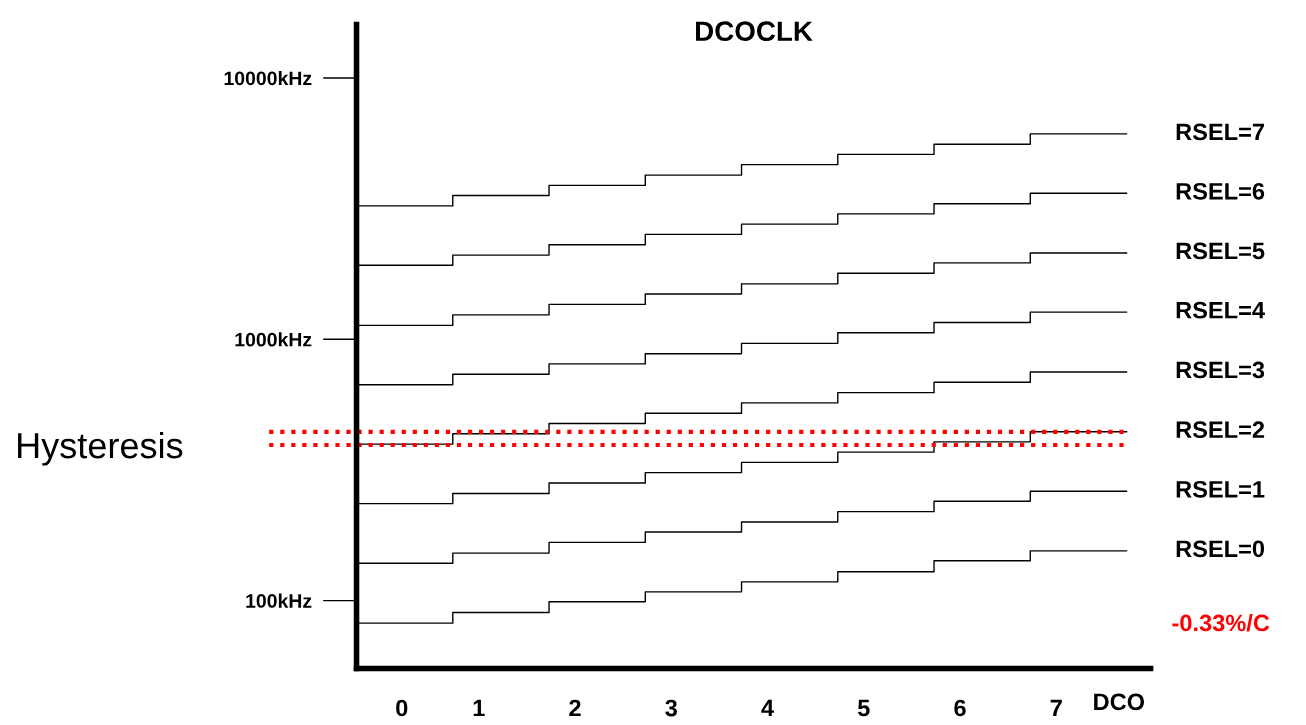 The width and height of the screenshot is (1306, 725). What do you see at coordinates (100, 448) in the screenshot?
I see `ref-line-label: Hysteresis` at bounding box center [100, 448].